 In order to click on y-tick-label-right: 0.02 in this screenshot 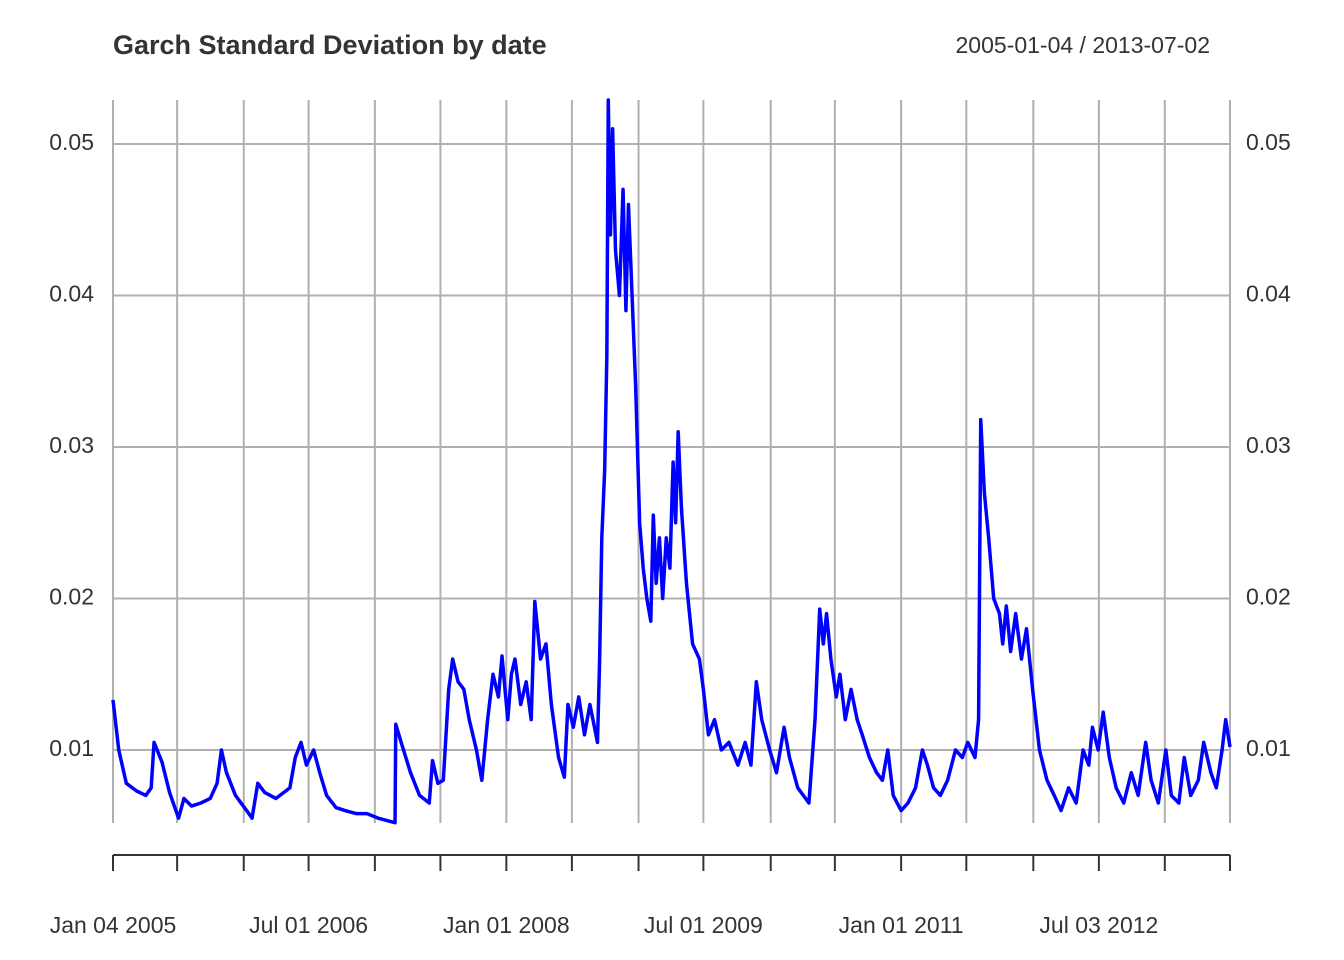, I will do `click(1268, 597)`.